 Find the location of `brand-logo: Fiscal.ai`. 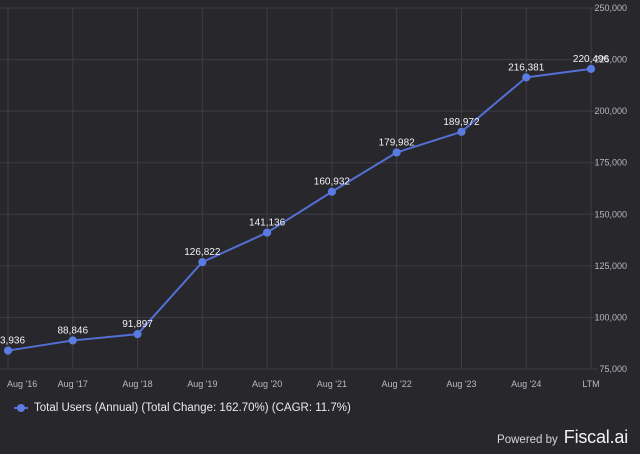

brand-logo: Fiscal.ai is located at coordinates (595, 437).